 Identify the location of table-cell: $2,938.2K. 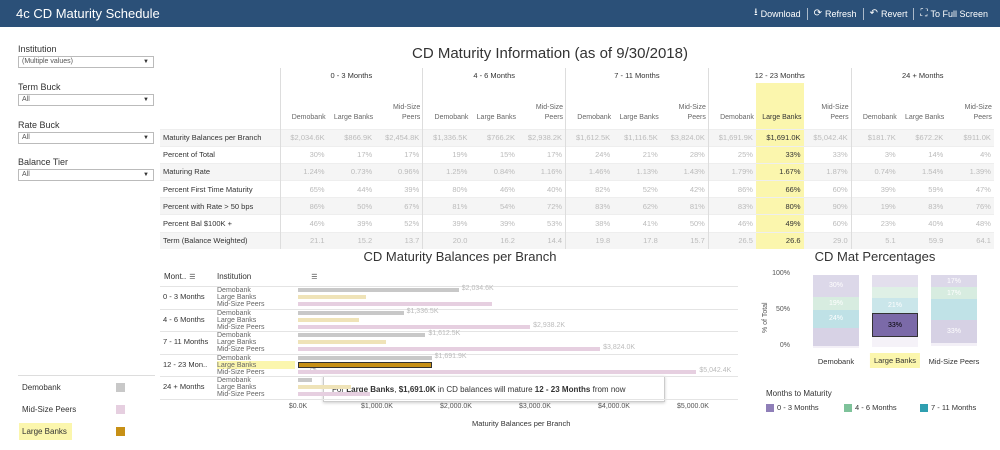
(541, 137).